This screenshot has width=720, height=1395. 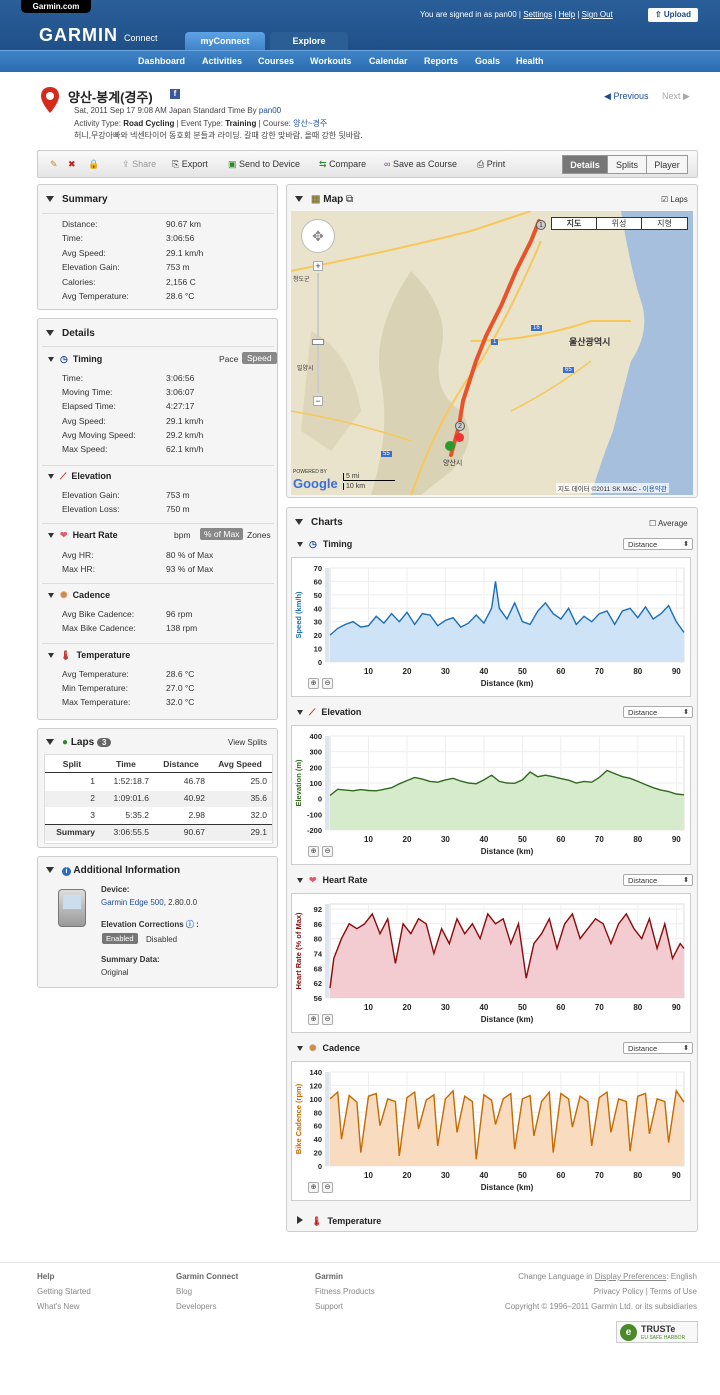 What do you see at coordinates (110, 97) in the screenshot?
I see `activity-title: 양산-봉계(경주)` at bounding box center [110, 97].